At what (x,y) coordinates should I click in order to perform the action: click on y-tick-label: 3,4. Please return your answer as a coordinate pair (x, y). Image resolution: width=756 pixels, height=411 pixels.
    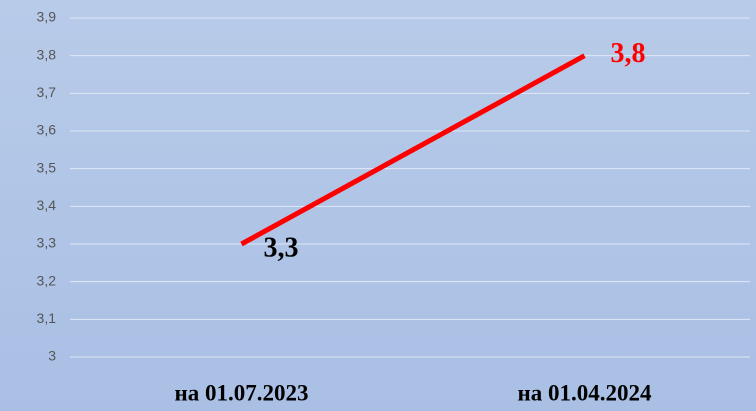
    Looking at the image, I should click on (47, 205).